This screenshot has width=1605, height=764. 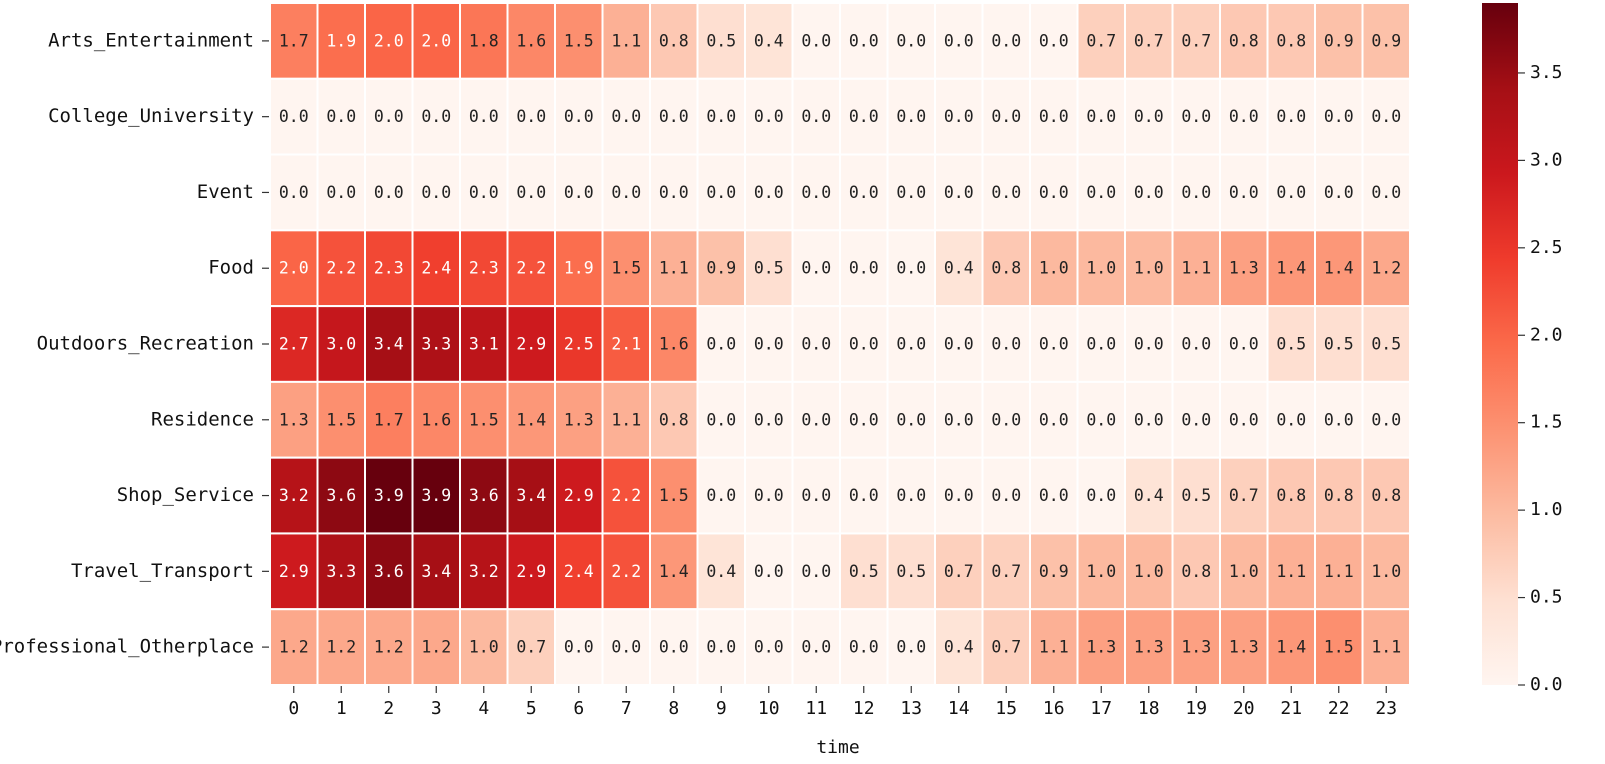 What do you see at coordinates (341, 40) in the screenshot?
I see `cell-value-label: 1.9` at bounding box center [341, 40].